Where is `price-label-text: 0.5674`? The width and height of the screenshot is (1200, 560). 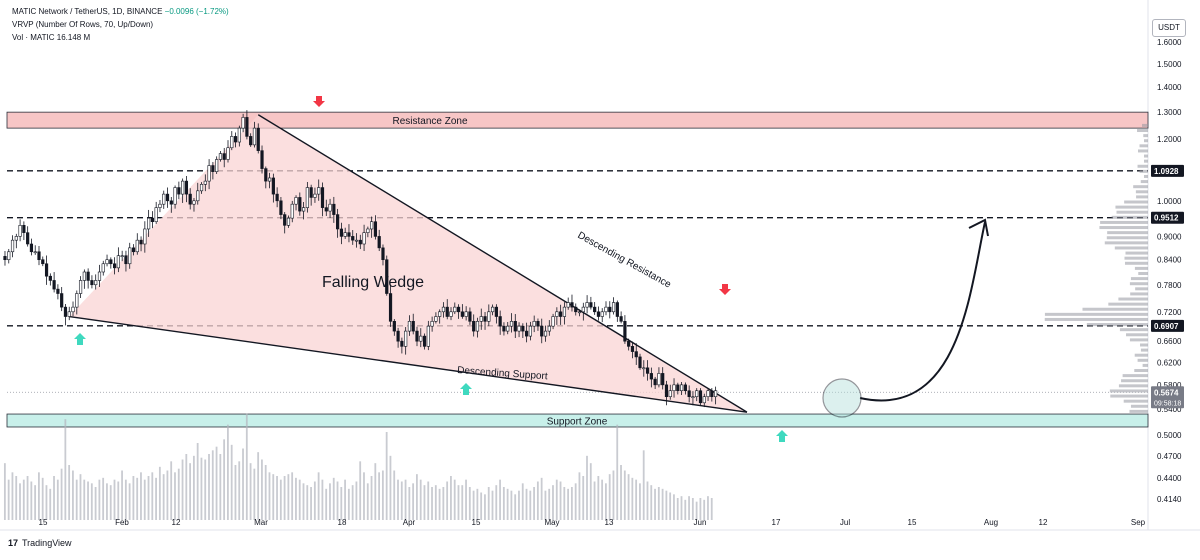 price-label-text: 0.5674 is located at coordinates (1166, 392).